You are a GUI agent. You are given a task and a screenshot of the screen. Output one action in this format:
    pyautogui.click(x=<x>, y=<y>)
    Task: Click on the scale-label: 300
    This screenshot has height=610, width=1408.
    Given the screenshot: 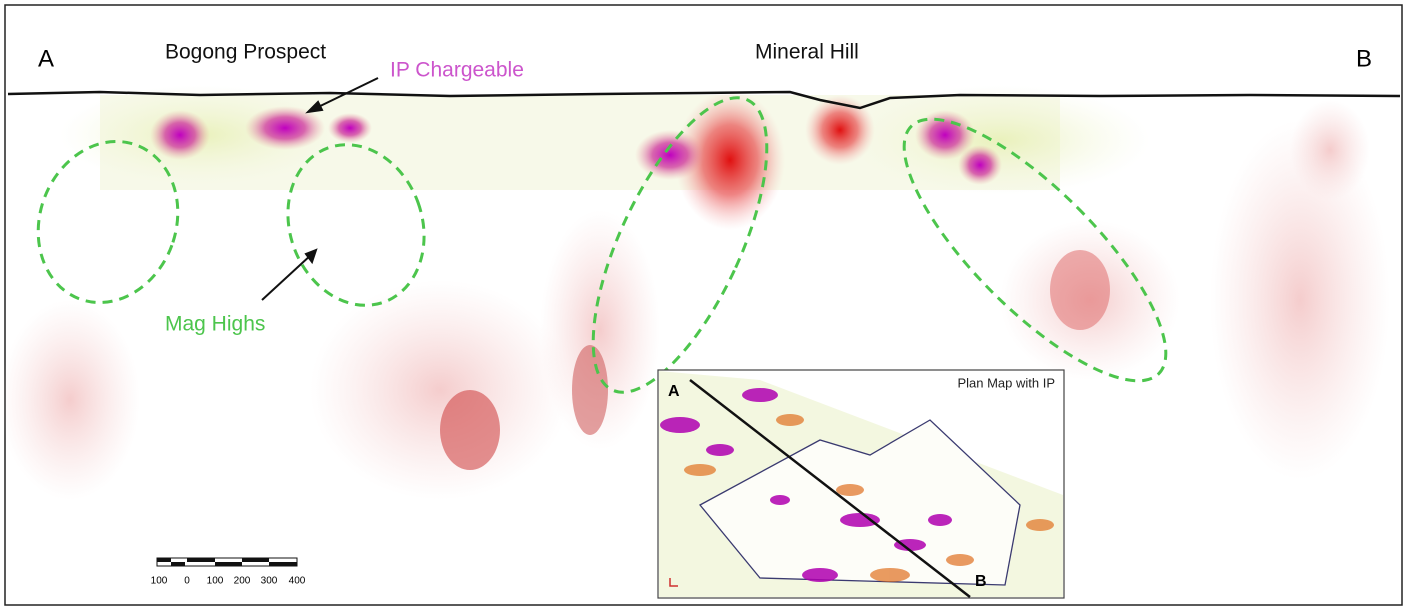 What is the action you would take?
    pyautogui.click(x=269, y=581)
    